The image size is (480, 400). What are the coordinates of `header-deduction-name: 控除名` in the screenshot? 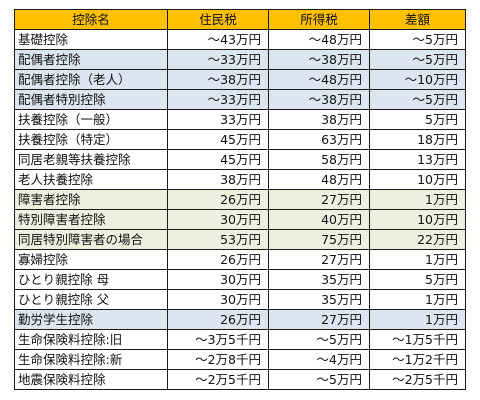 It's located at (91, 19).